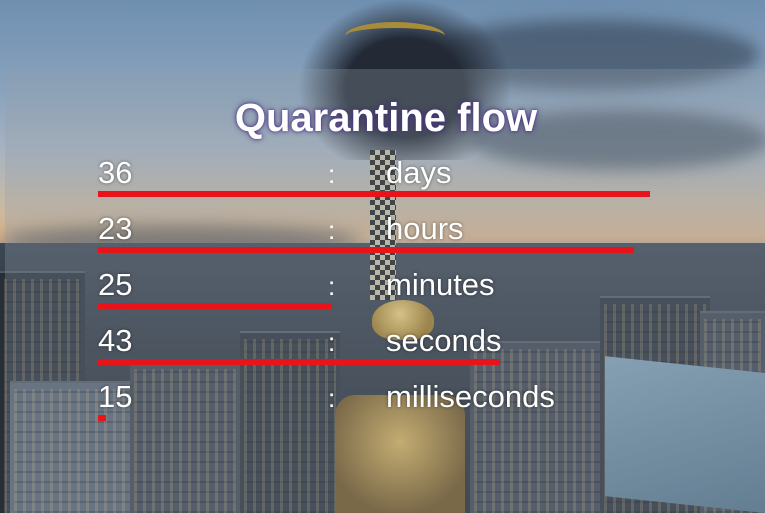 The image size is (765, 513). What do you see at coordinates (115, 340) in the screenshot?
I see `seconds-value: 43` at bounding box center [115, 340].